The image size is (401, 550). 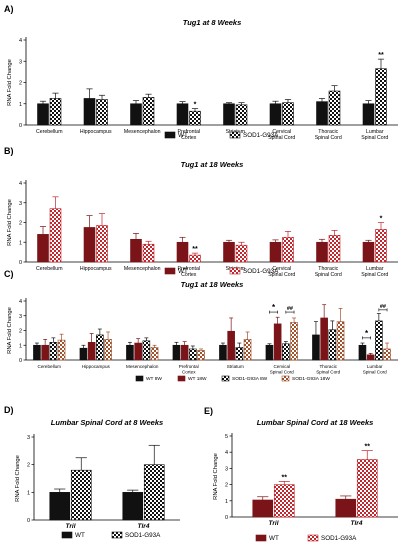 What do you see at coordinates (290, 309) in the screenshot?
I see `significance-marker: ##` at bounding box center [290, 309].